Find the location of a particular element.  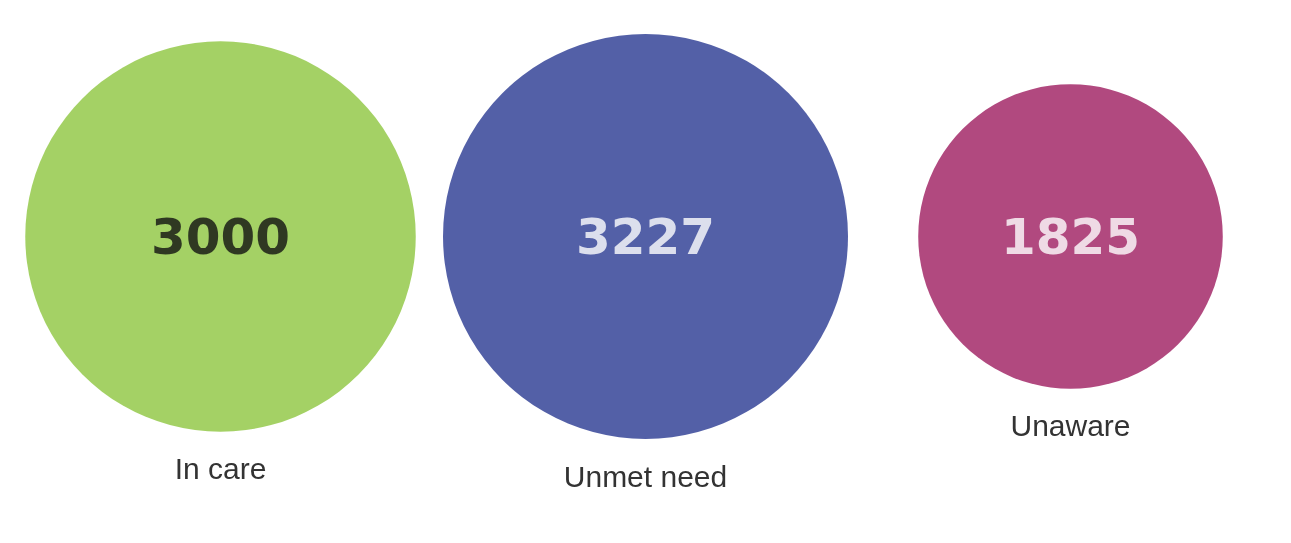

category-label: Unaware is located at coordinates (1070, 426).